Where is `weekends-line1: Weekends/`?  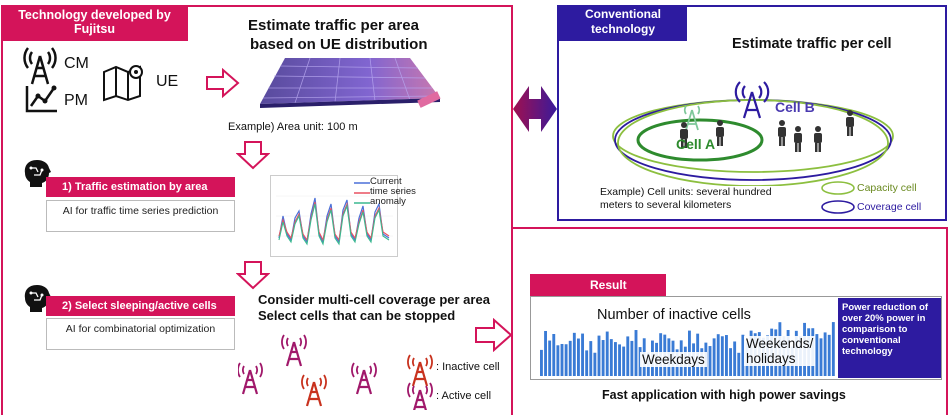
weekends-line1: Weekends/ is located at coordinates (780, 343).